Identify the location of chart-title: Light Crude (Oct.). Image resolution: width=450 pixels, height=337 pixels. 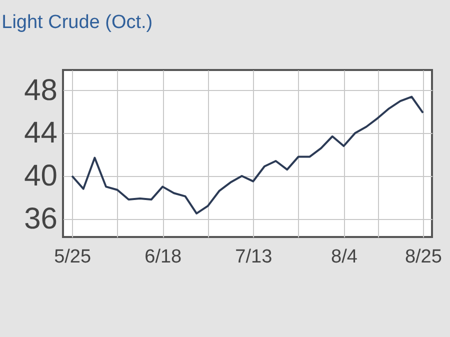
(77, 22).